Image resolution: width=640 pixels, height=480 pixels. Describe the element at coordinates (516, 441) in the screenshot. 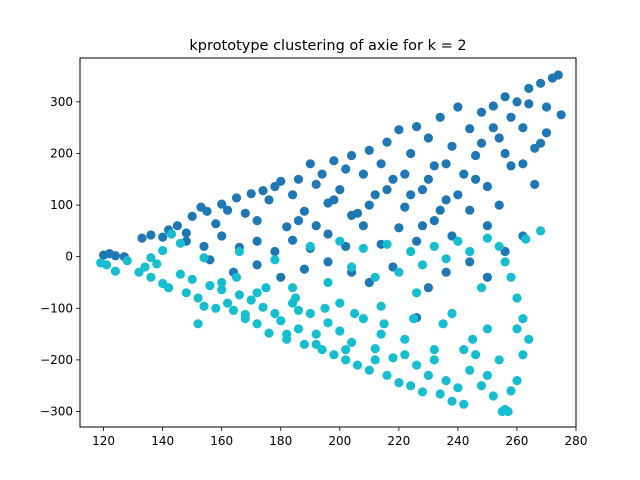

I see `x-tick-label: 260` at that location.